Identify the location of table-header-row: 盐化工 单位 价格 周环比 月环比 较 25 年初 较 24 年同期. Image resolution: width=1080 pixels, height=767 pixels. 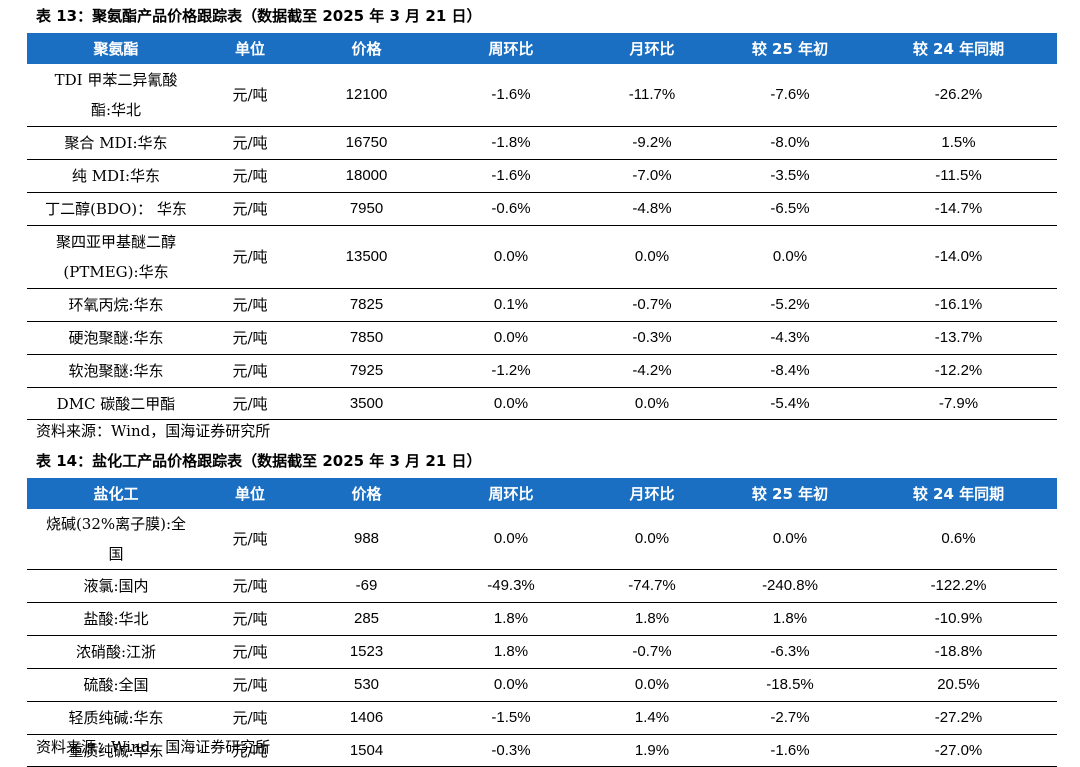
(542, 493).